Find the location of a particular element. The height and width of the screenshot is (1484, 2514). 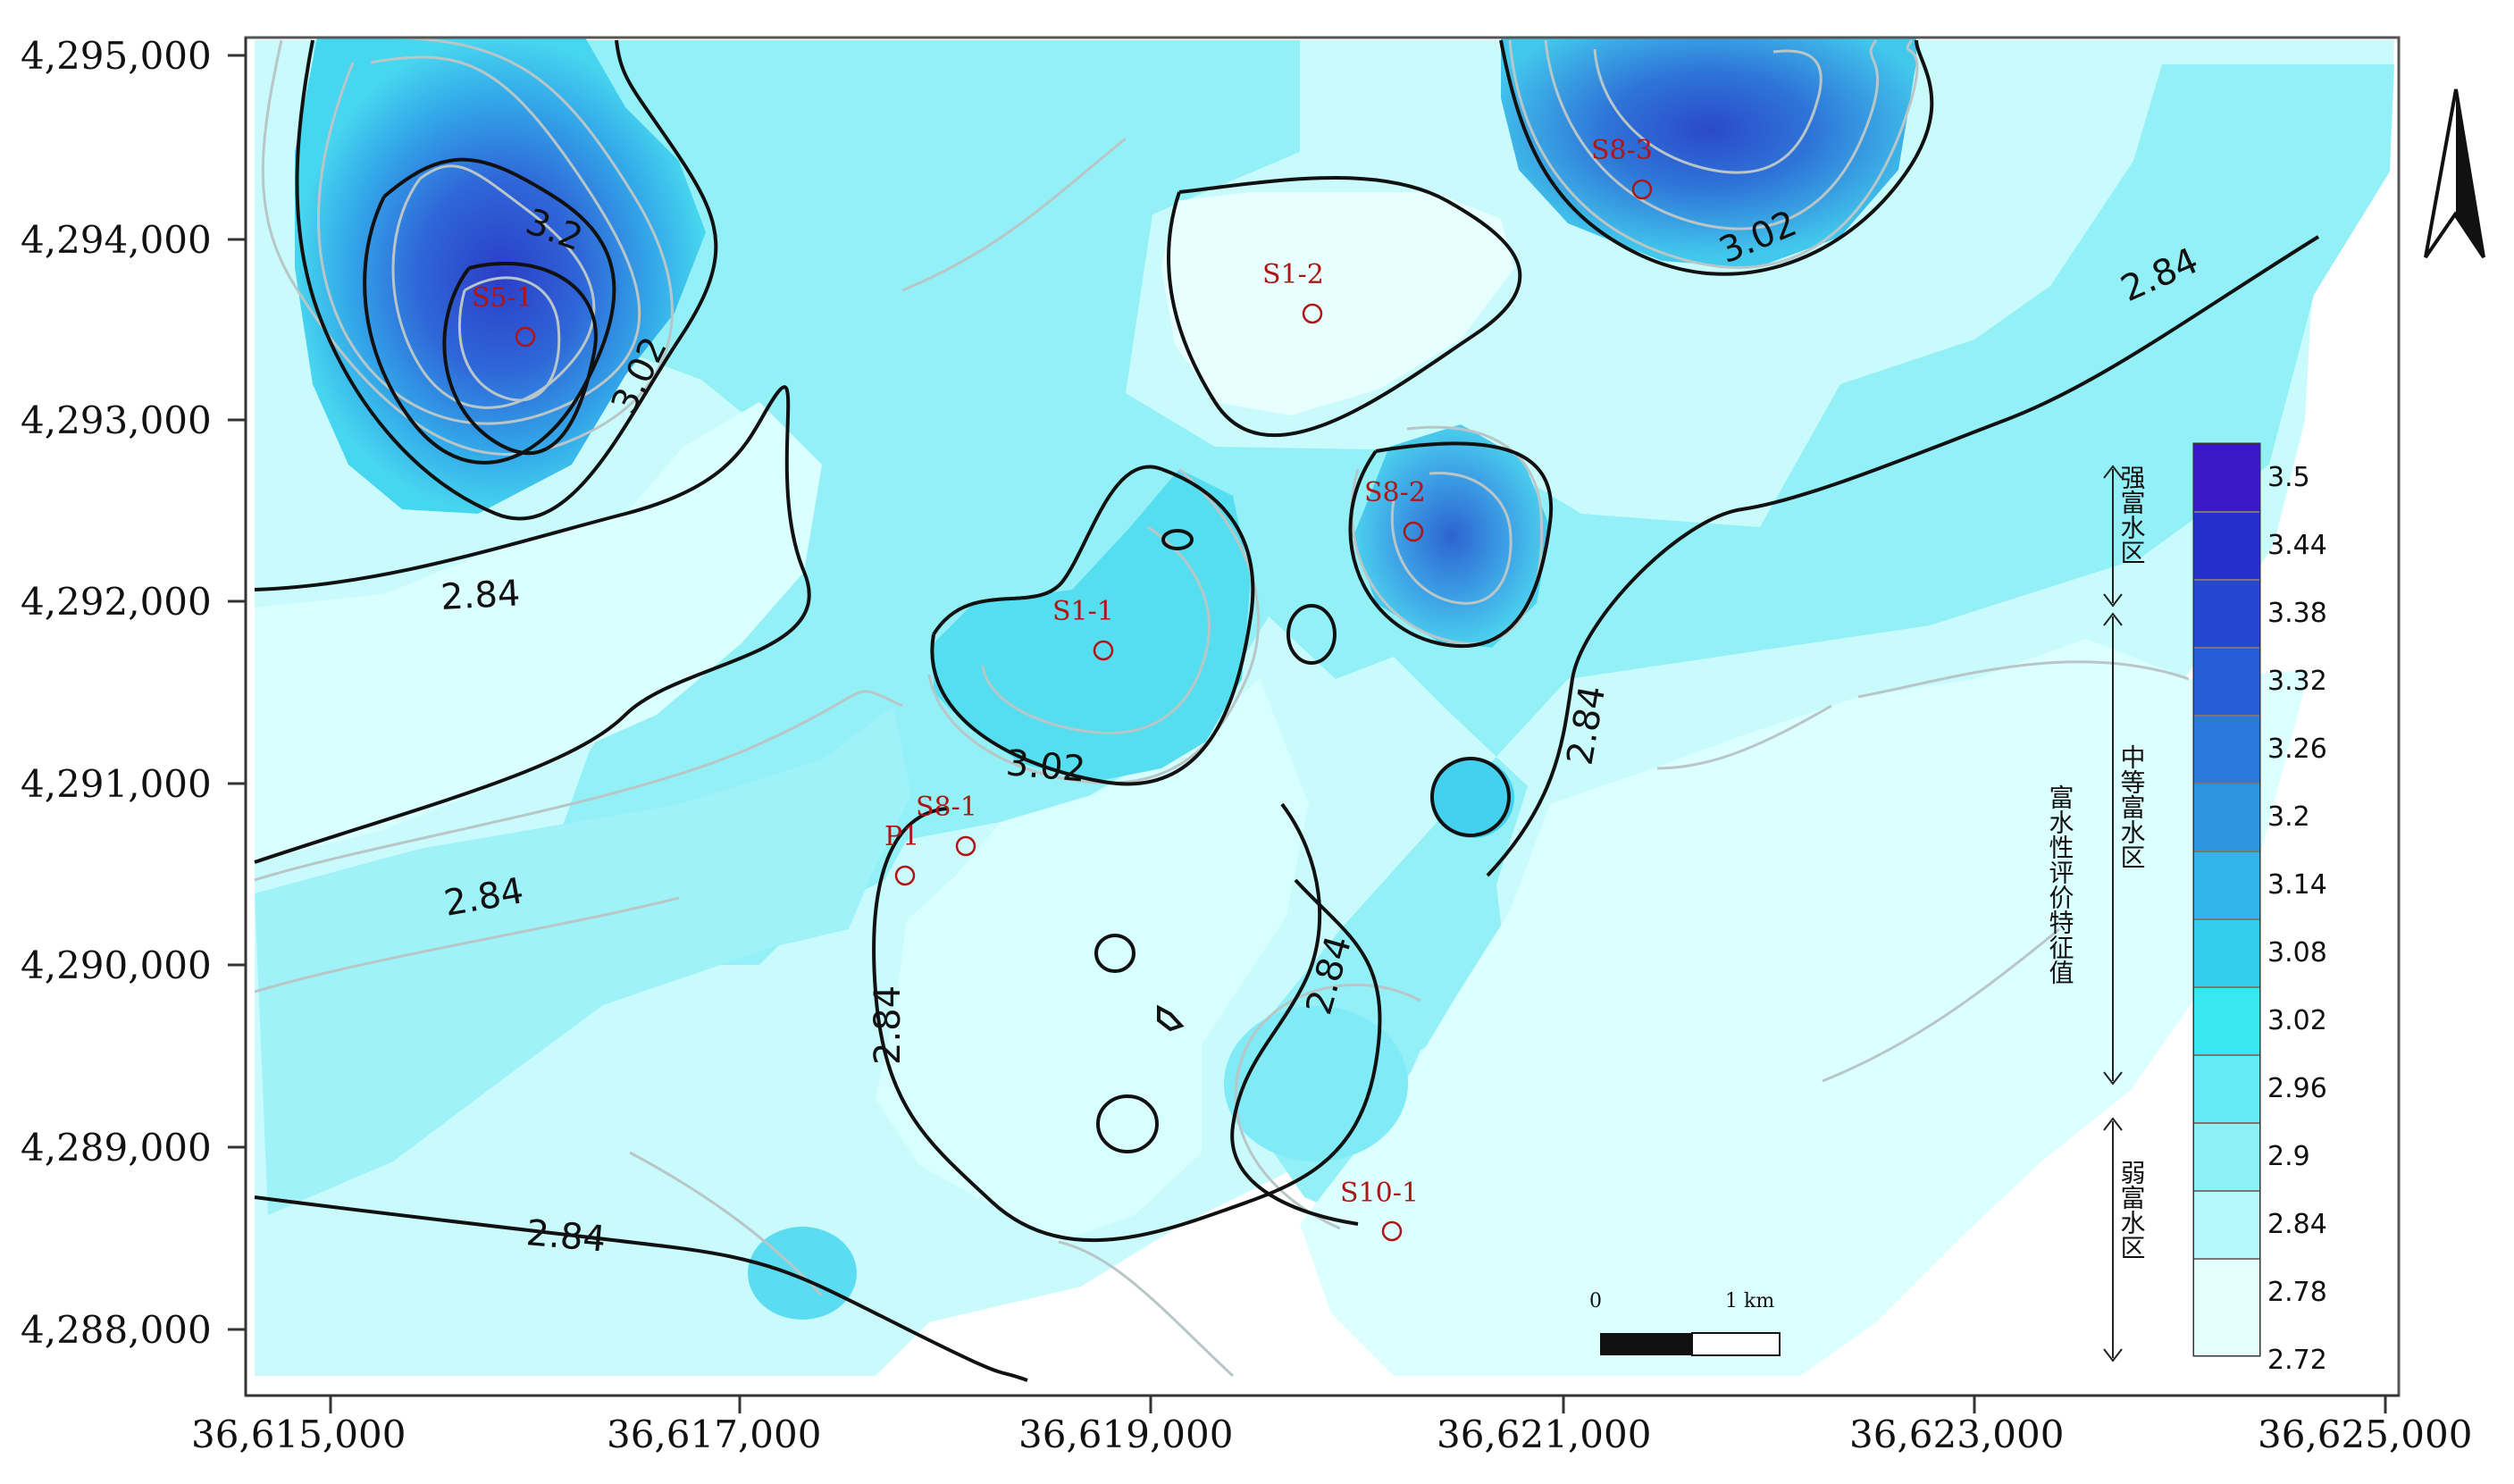

x-tick-label: 36,623,000 is located at coordinates (1956, 1435).